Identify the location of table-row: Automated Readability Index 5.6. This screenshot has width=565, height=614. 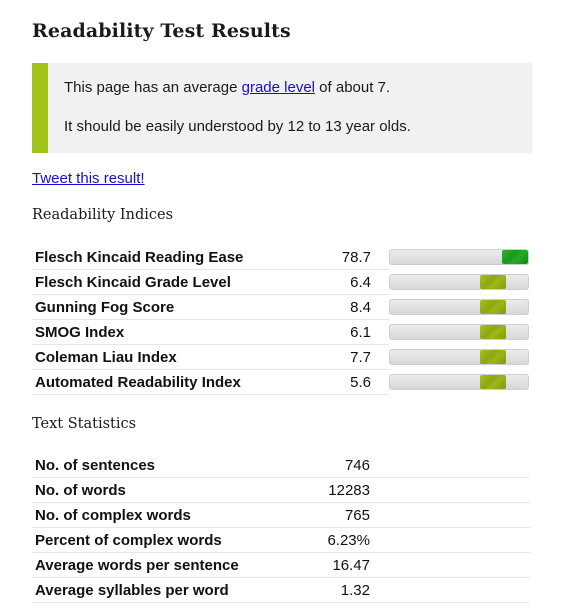
(281, 382).